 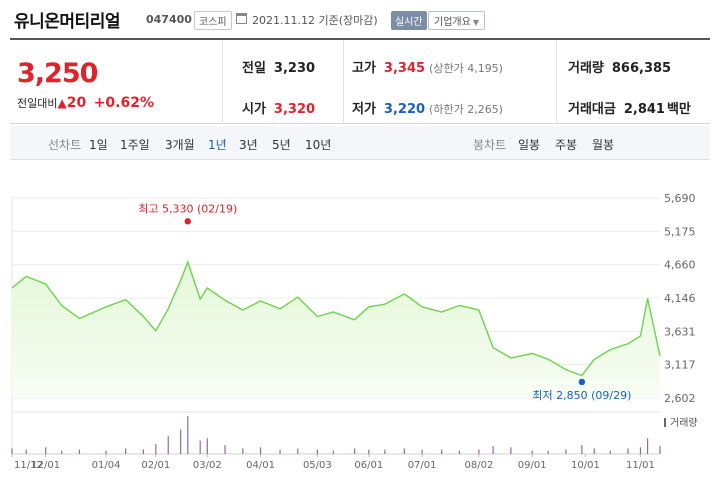 What do you see at coordinates (603, 145) in the screenshot?
I see `candle-monthly: 월봉` at bounding box center [603, 145].